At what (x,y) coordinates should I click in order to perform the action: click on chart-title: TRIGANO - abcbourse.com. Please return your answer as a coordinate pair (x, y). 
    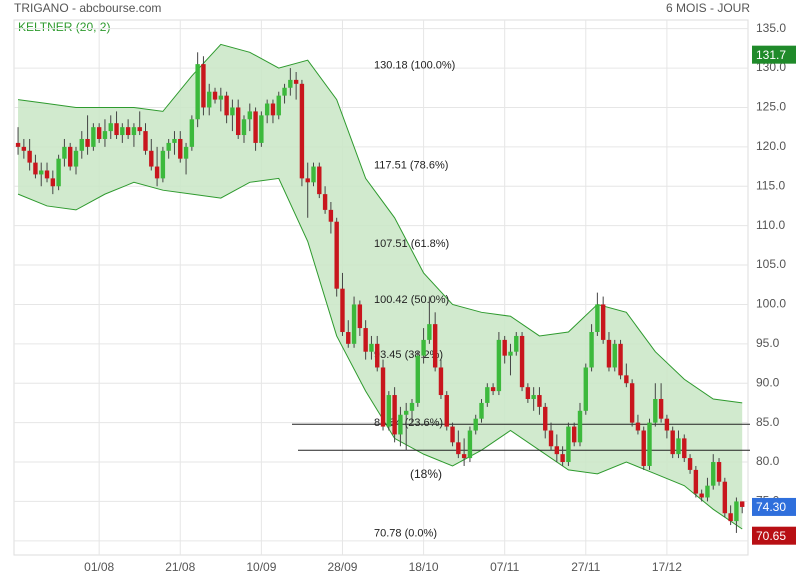
    Looking at the image, I should click on (87, 8).